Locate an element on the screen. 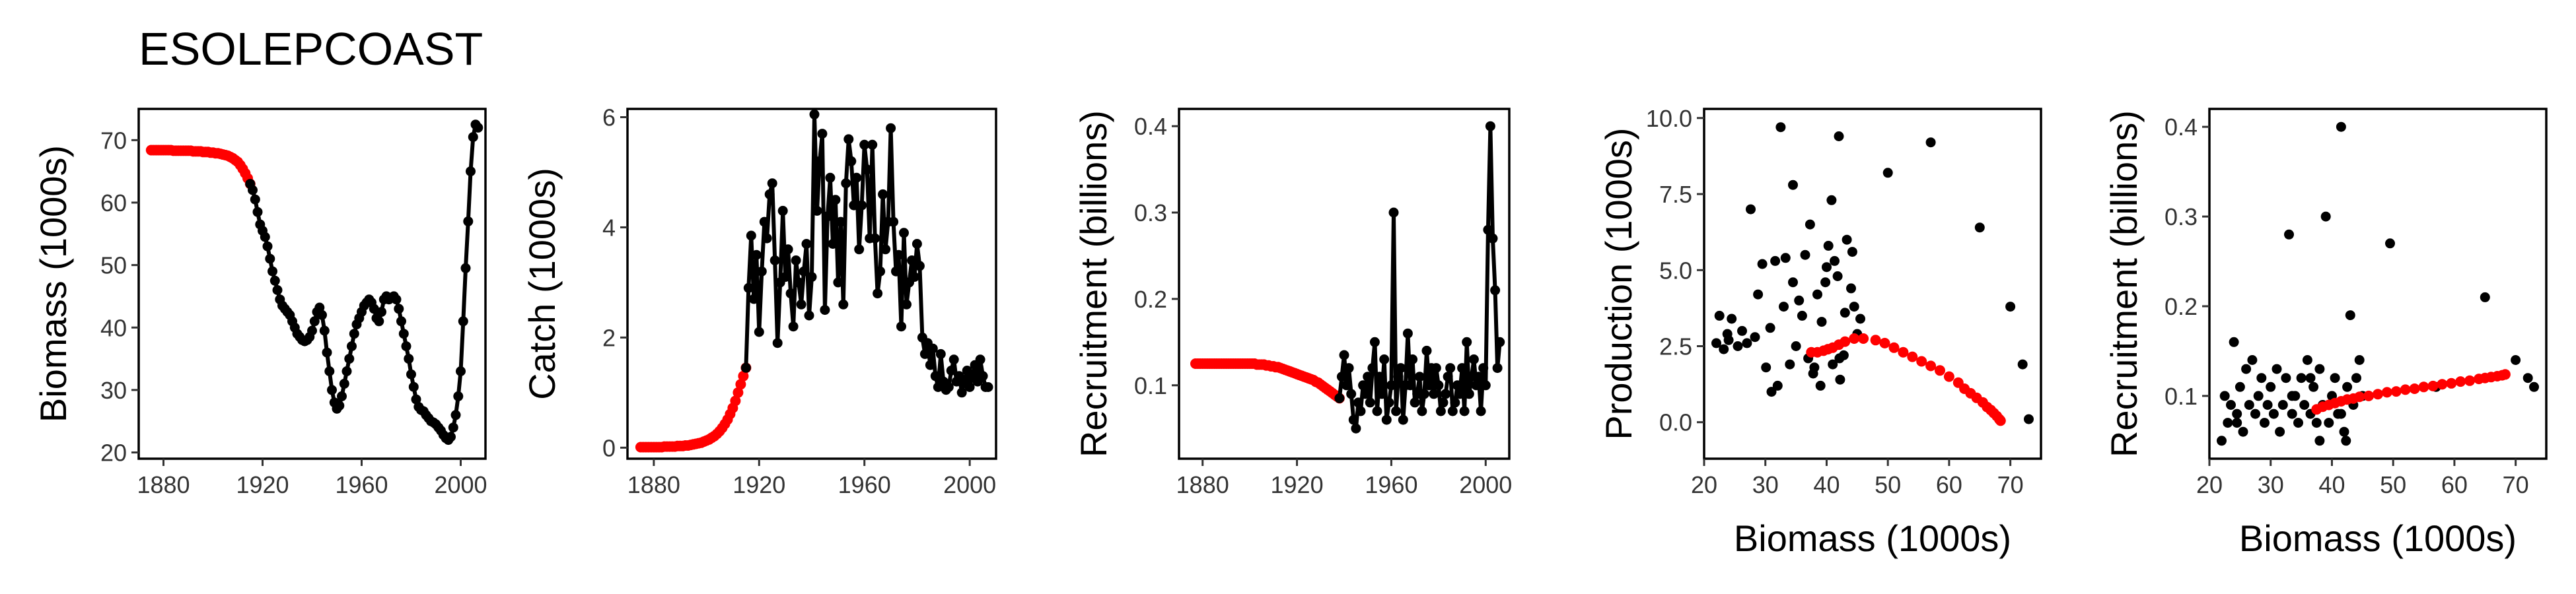 This screenshot has width=2576, height=594. y-axis-label: Recruitment (billions) is located at coordinates (1093, 283).